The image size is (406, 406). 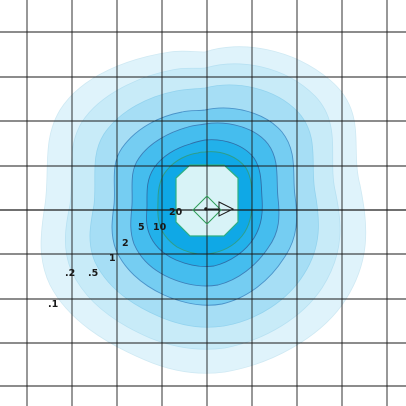 What do you see at coordinates (112, 258) in the screenshot?
I see `contour-label-1: 1` at bounding box center [112, 258].